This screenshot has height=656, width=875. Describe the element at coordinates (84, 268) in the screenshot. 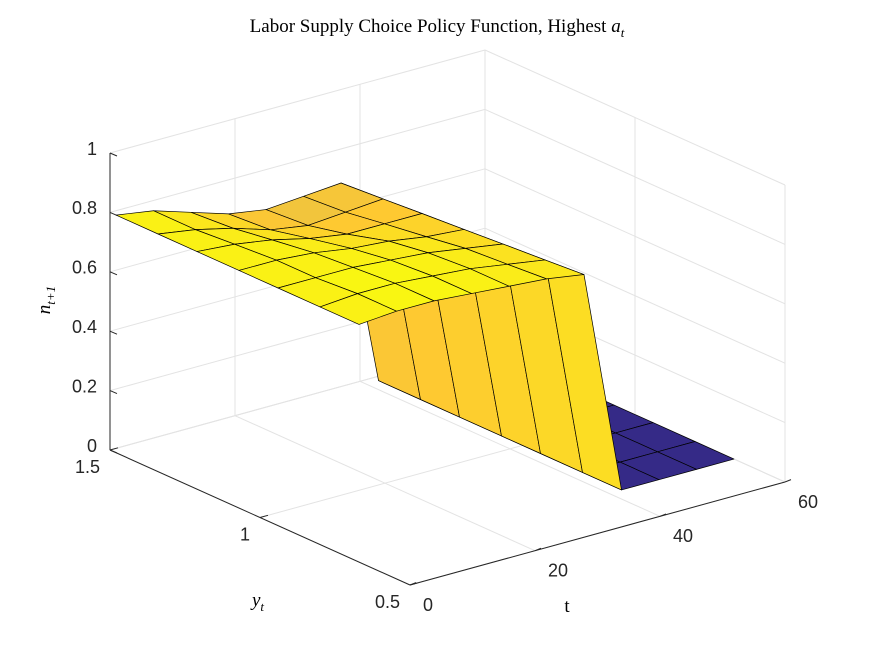

I see `z-tick-label: 0.6` at that location.